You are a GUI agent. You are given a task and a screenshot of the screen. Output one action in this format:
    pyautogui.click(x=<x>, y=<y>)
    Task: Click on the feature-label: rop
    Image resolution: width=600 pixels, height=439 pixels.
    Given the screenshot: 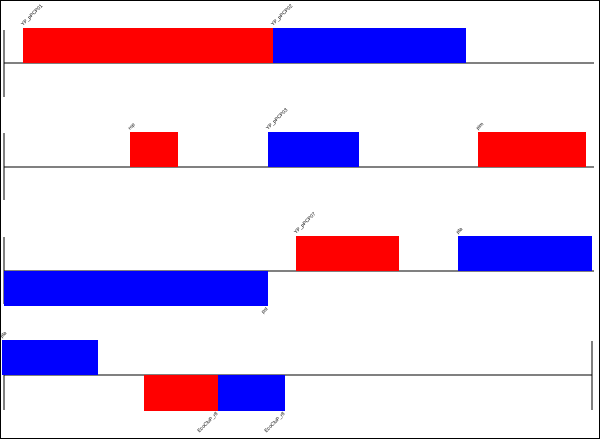 What is the action you would take?
    pyautogui.click(x=132, y=127)
    